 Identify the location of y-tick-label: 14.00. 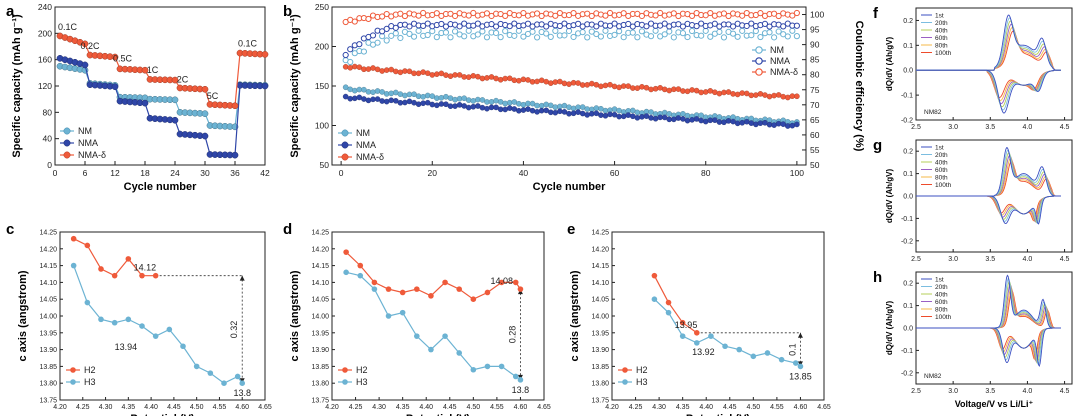
(48, 317).